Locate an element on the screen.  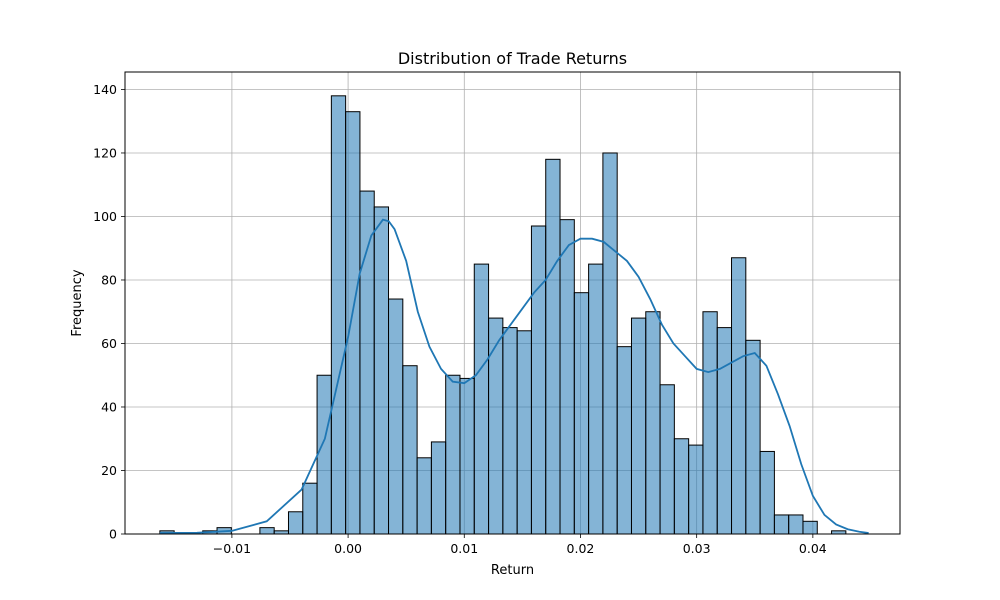
x-tick-label: 0.04 is located at coordinates (813, 548).